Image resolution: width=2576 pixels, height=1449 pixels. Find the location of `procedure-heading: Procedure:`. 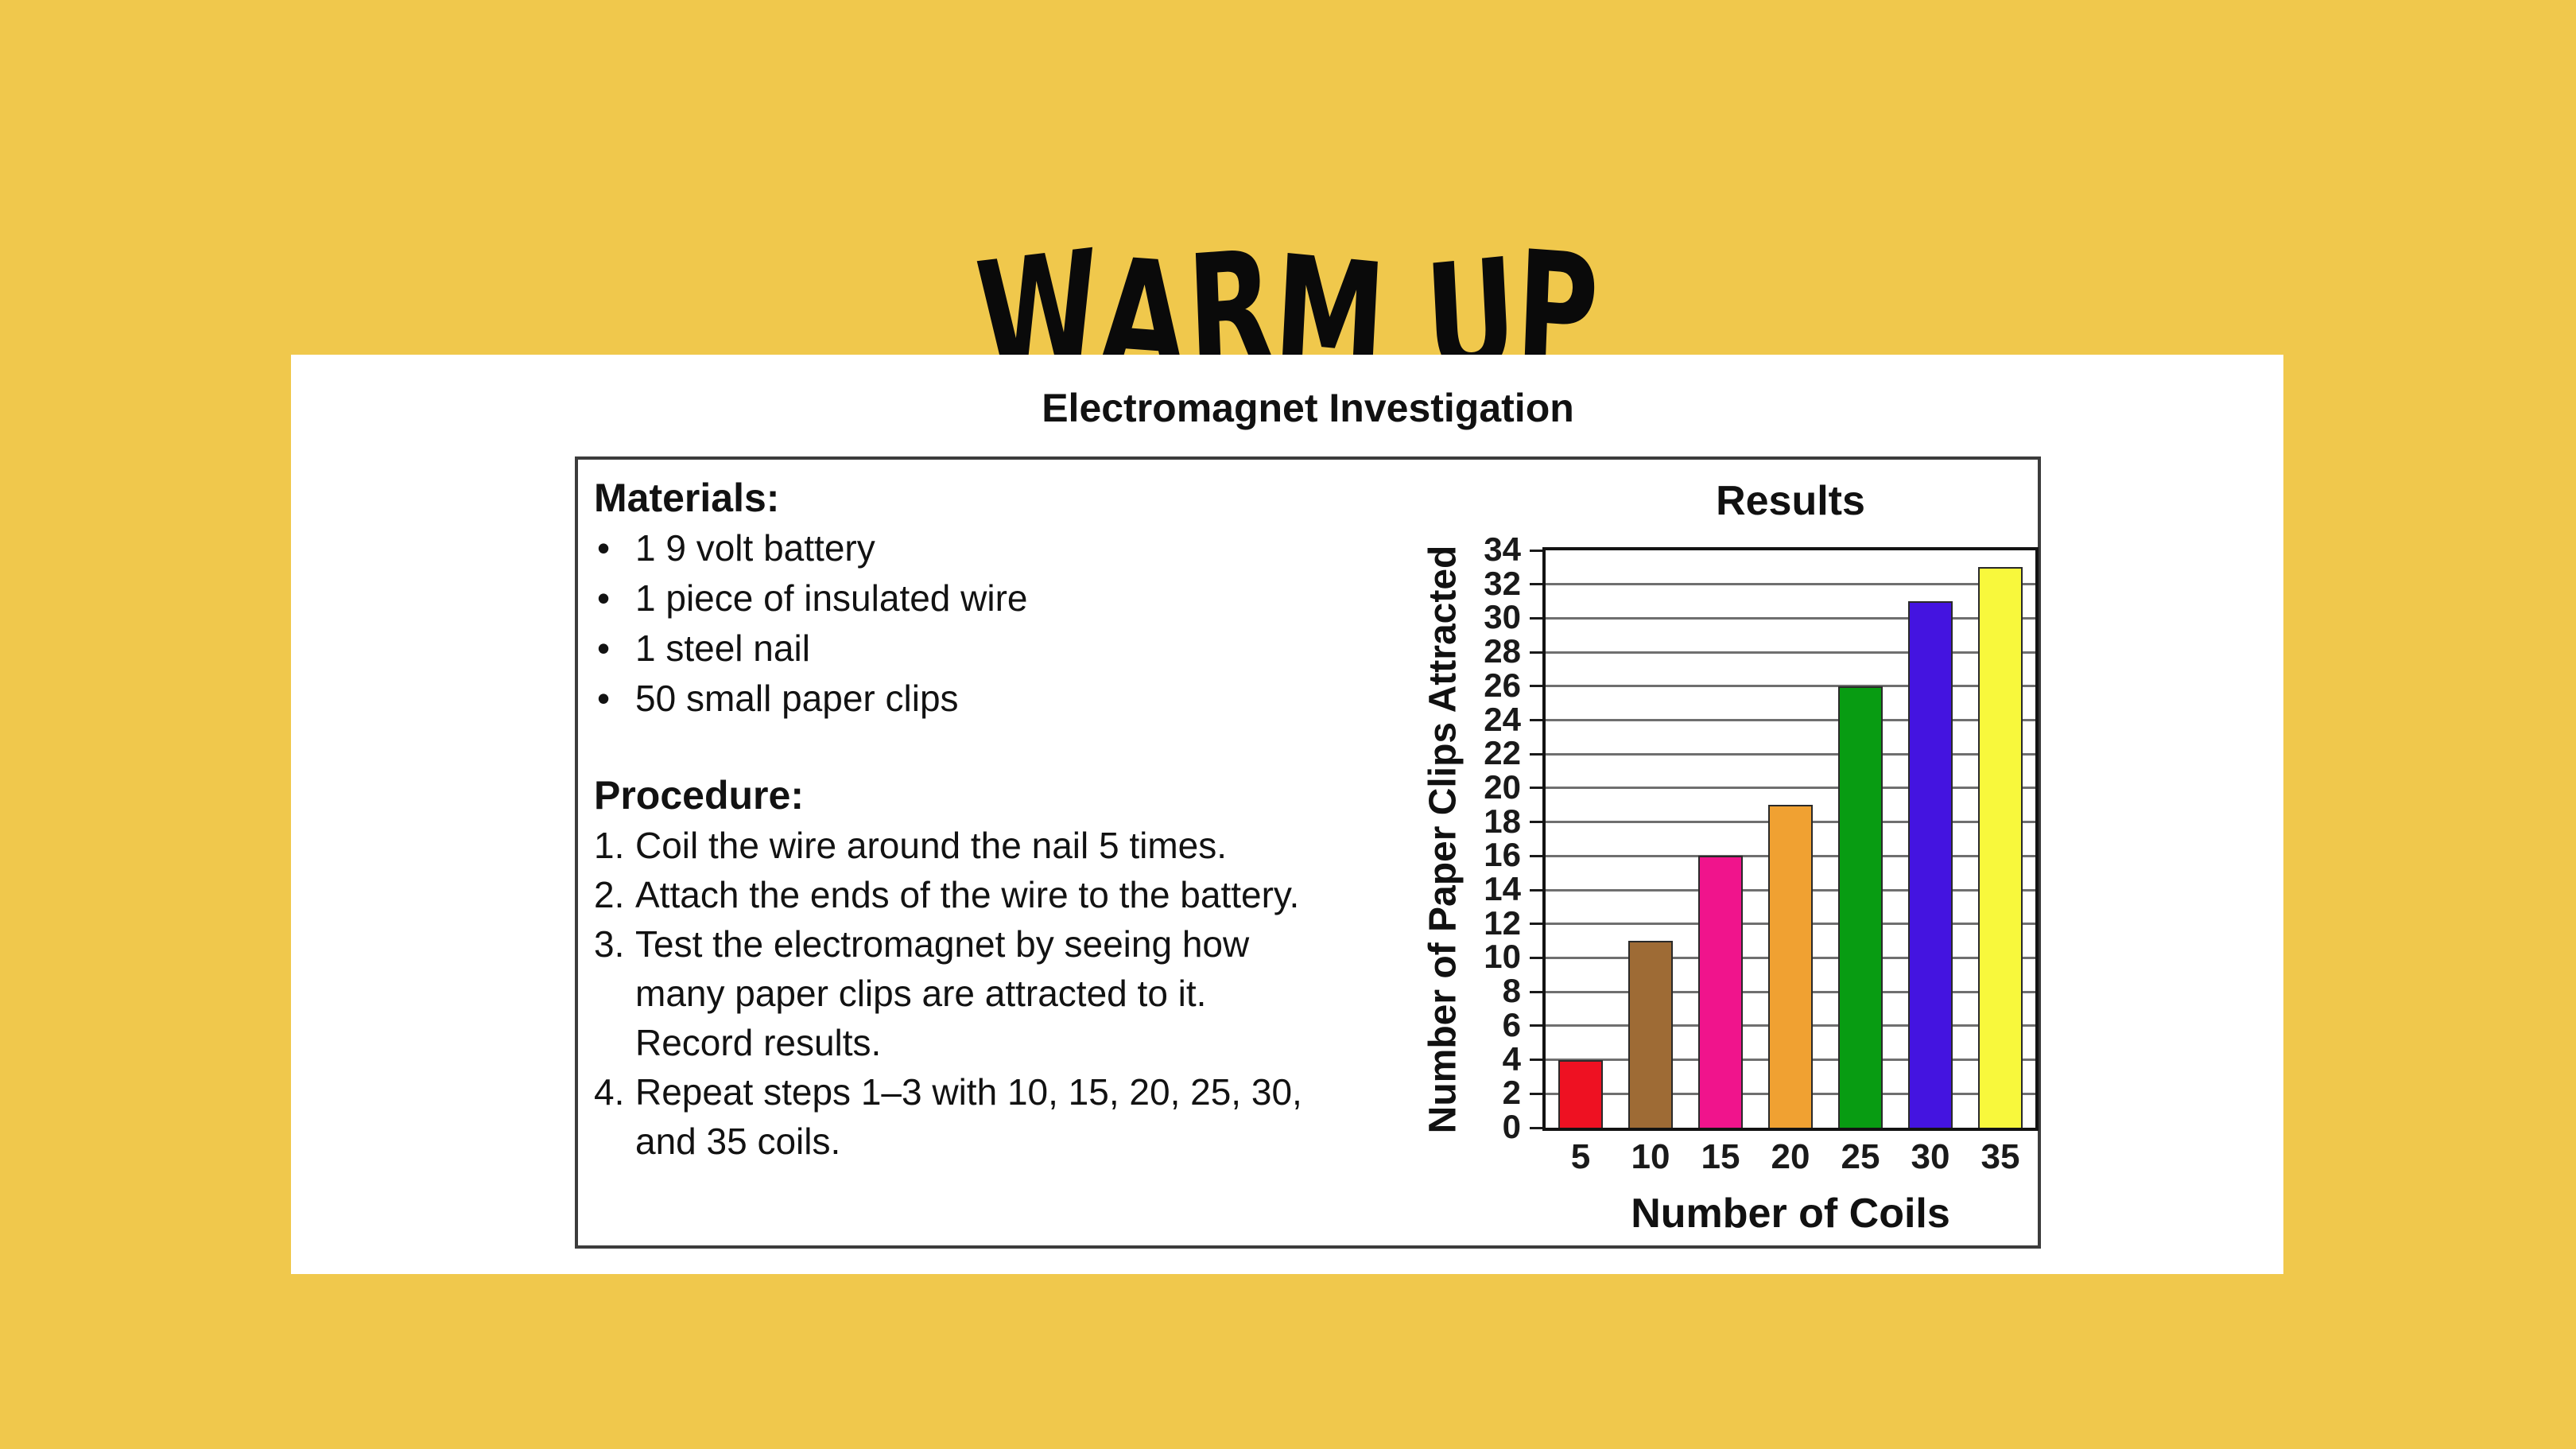

procedure-heading: Procedure: is located at coordinates (699, 795).